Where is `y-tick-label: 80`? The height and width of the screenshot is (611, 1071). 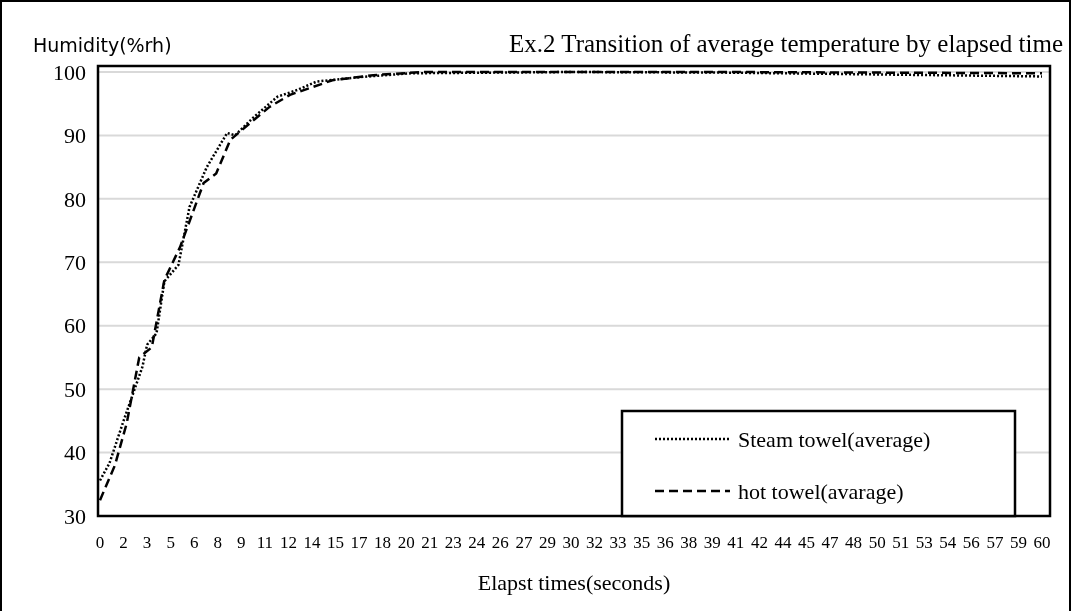
y-tick-label: 80 is located at coordinates (75, 199).